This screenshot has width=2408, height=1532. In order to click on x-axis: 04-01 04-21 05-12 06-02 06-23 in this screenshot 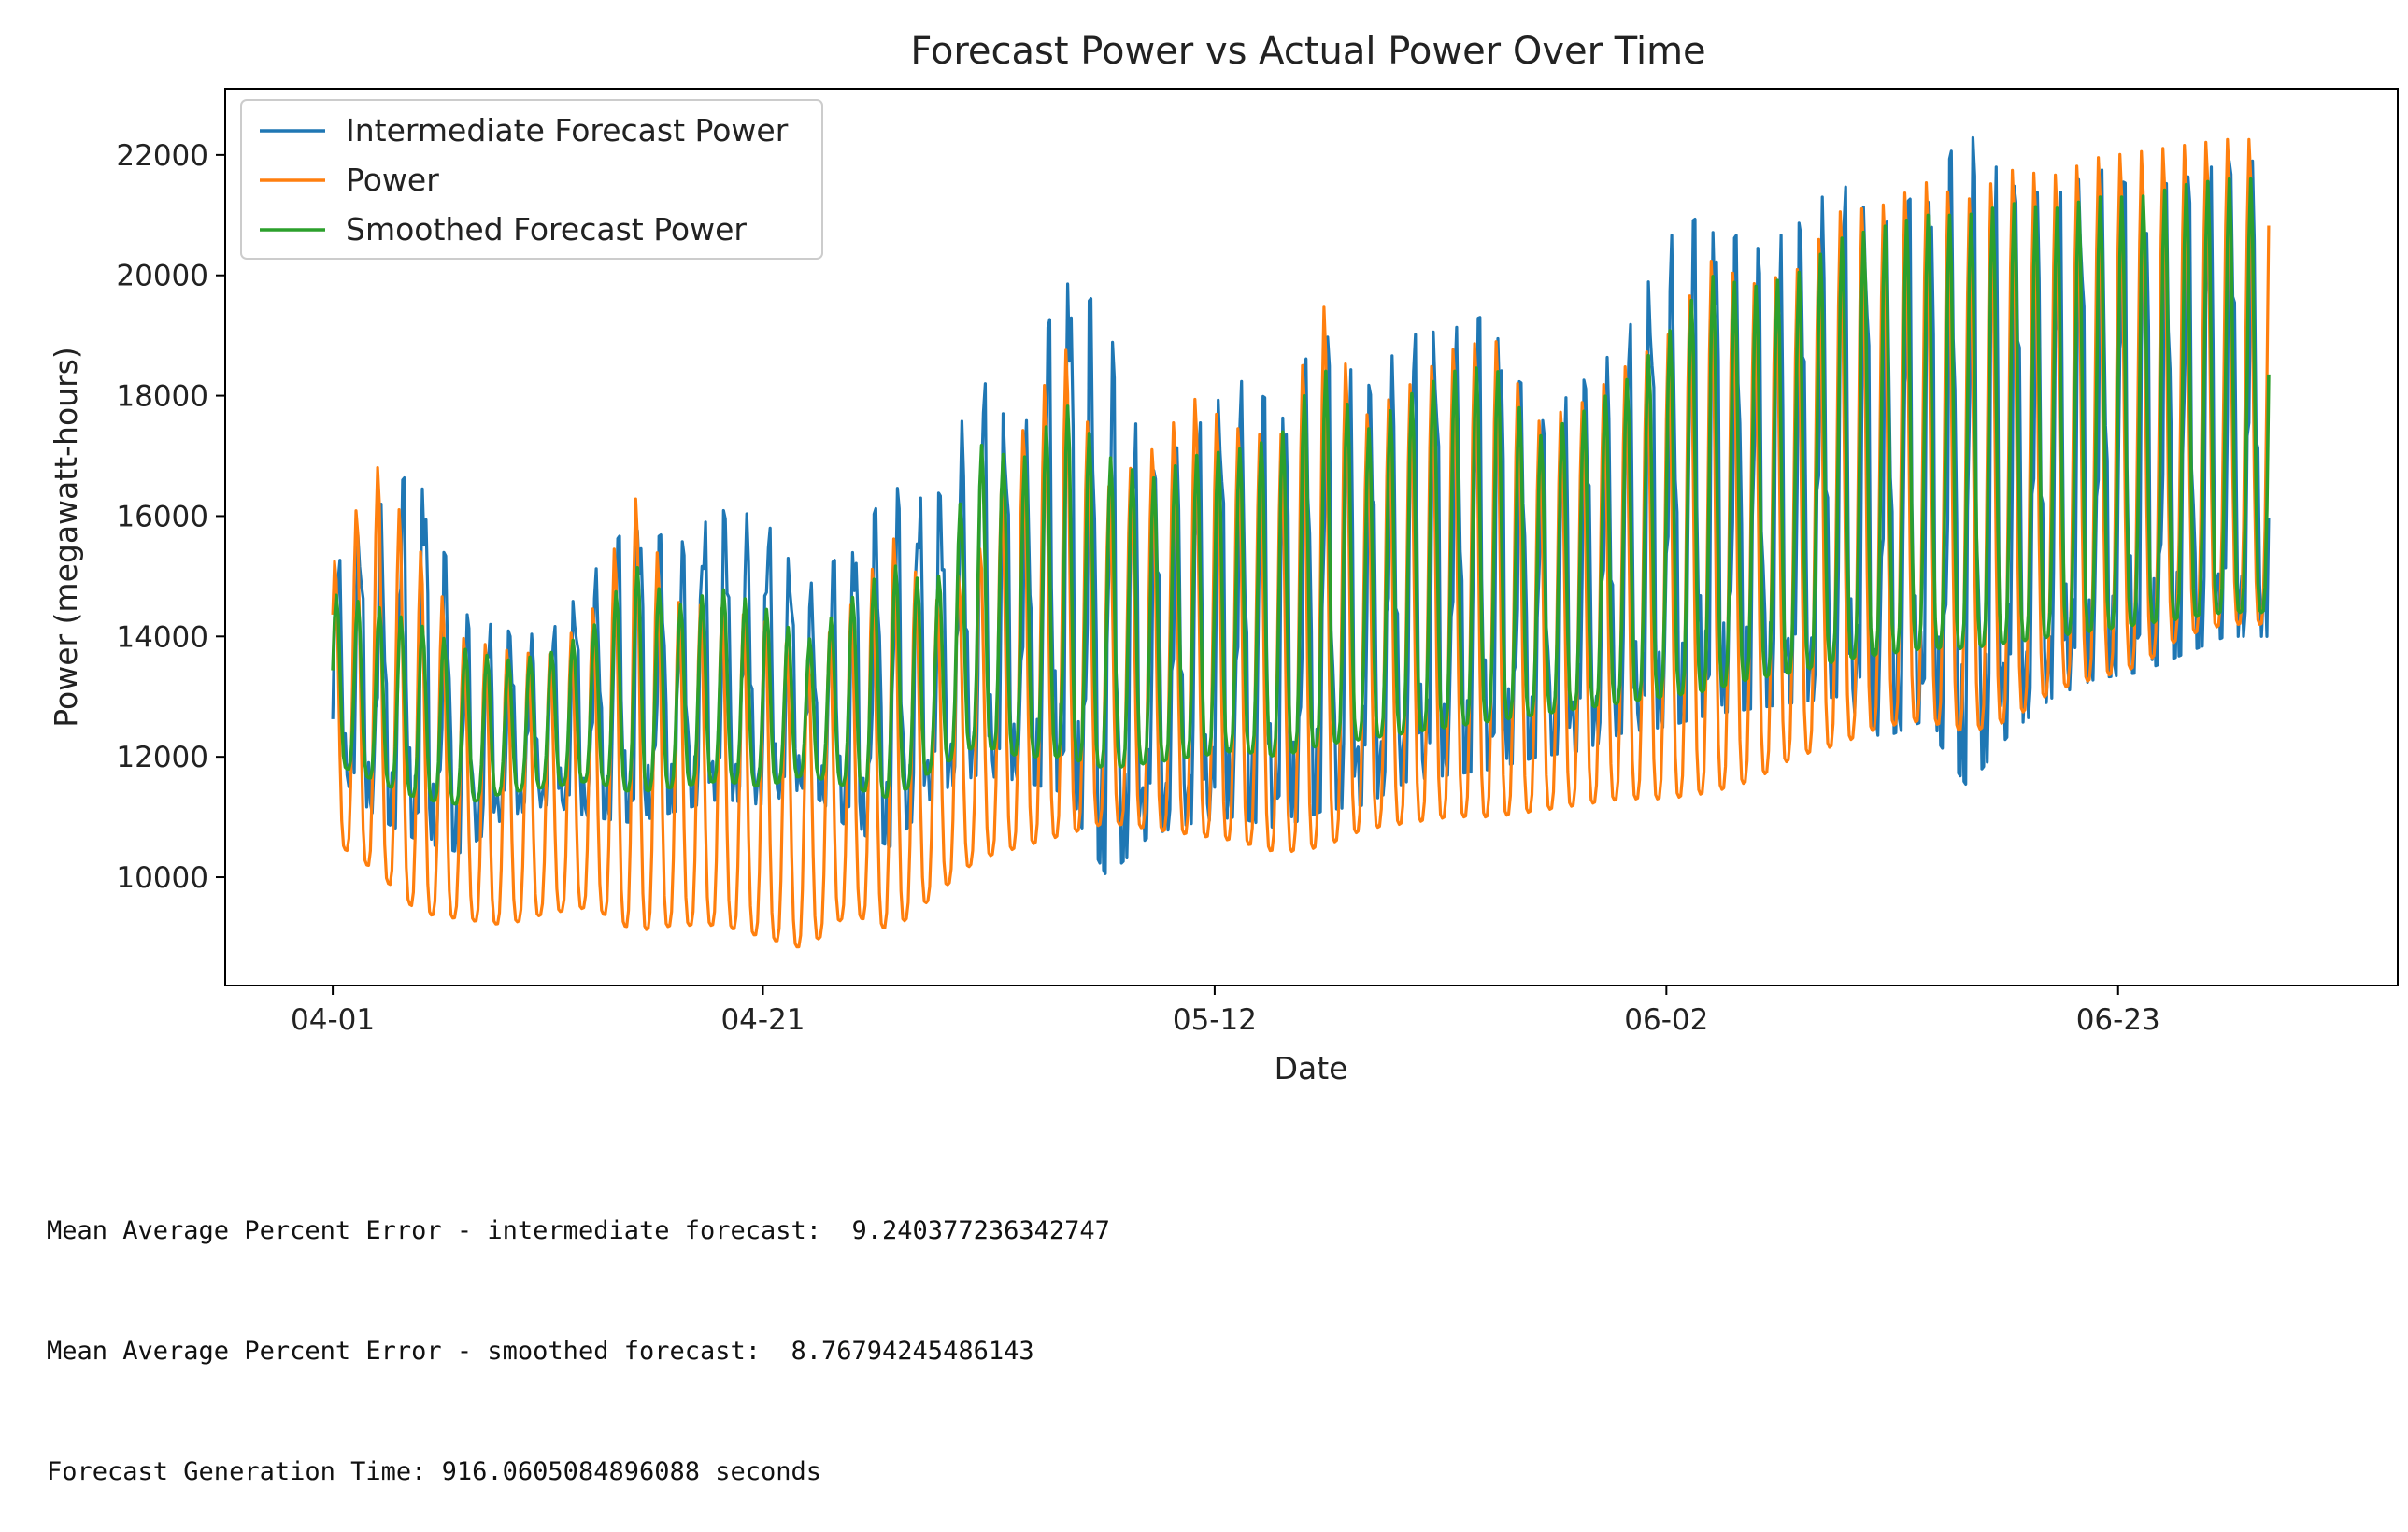, I will do `click(1225, 1011)`.